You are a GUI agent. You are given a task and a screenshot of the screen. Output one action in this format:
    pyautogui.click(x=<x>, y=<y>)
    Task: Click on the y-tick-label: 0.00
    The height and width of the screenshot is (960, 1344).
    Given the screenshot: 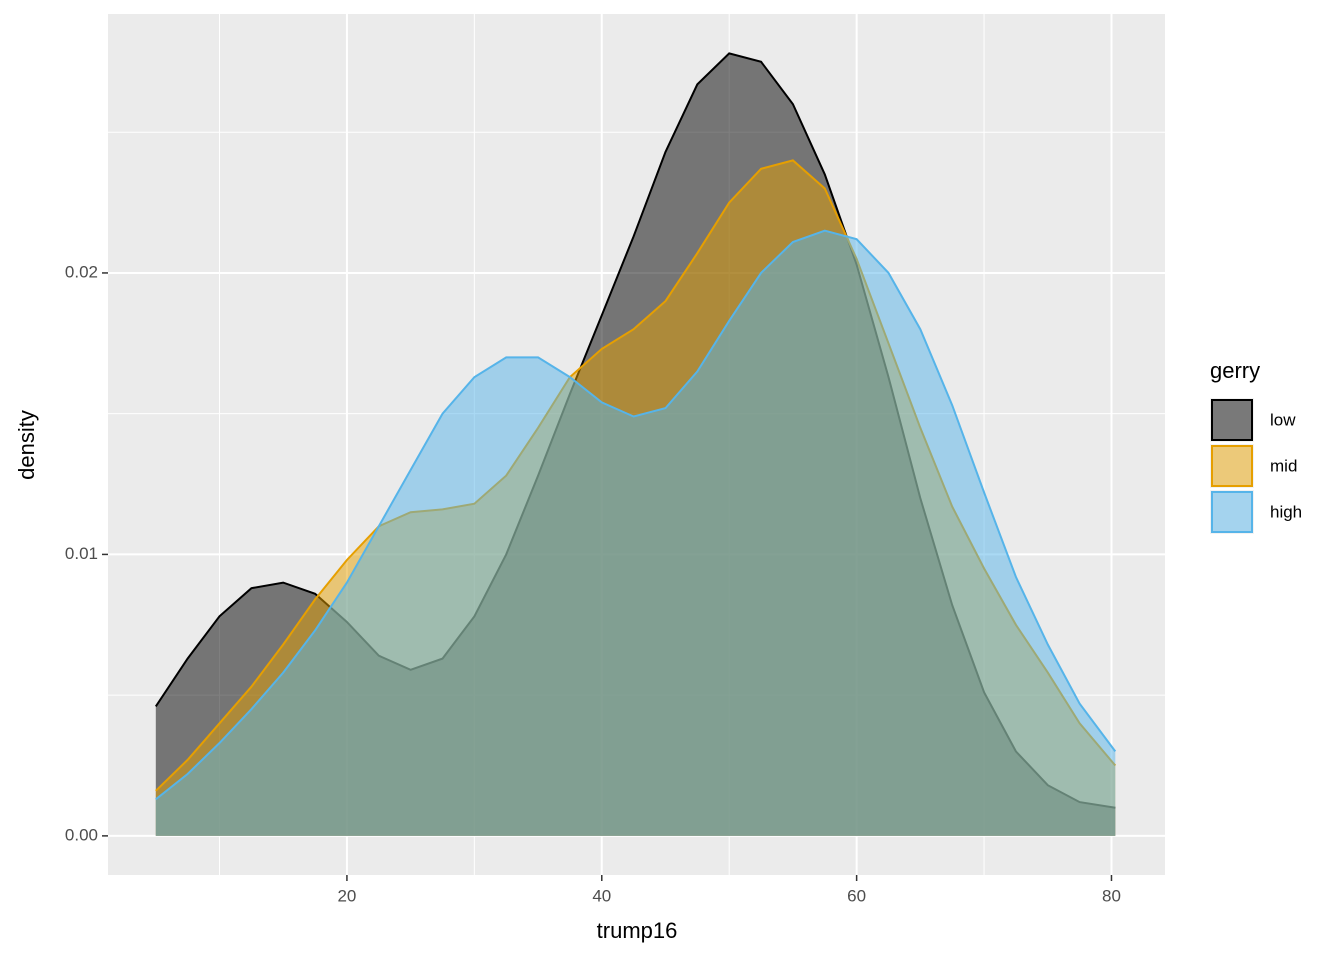 What is the action you would take?
    pyautogui.click(x=81, y=834)
    